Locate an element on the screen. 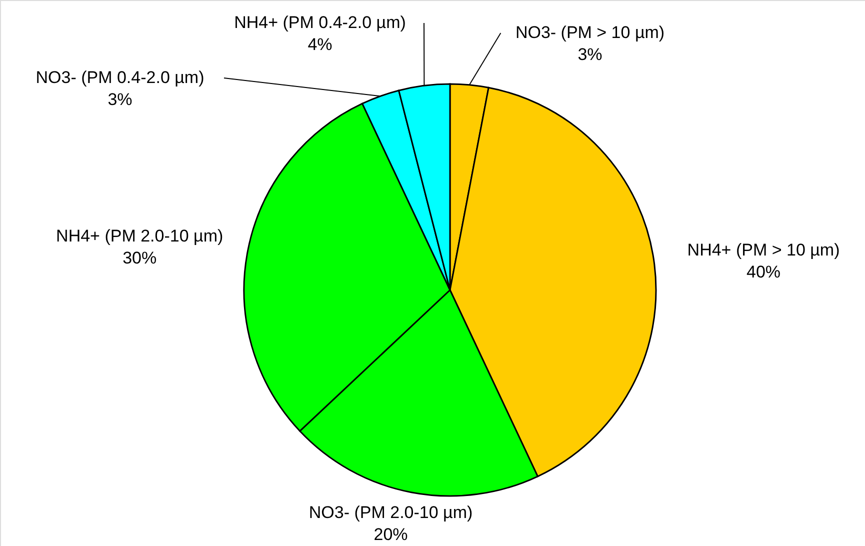  slice-label: NH4+ (PM 2.0-10 µm) is located at coordinates (140, 236).